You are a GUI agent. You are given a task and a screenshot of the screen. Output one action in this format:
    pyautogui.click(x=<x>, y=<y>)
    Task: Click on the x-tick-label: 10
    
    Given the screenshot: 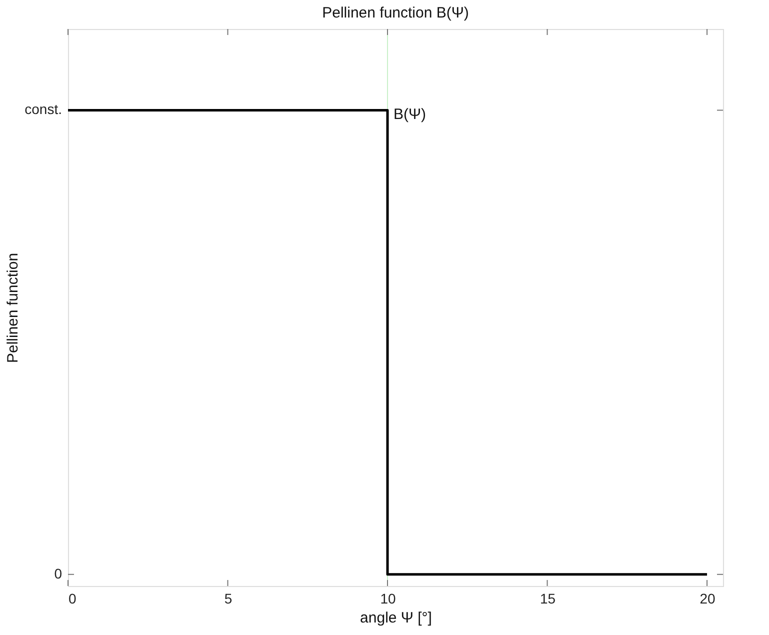 What is the action you would take?
    pyautogui.click(x=388, y=598)
    